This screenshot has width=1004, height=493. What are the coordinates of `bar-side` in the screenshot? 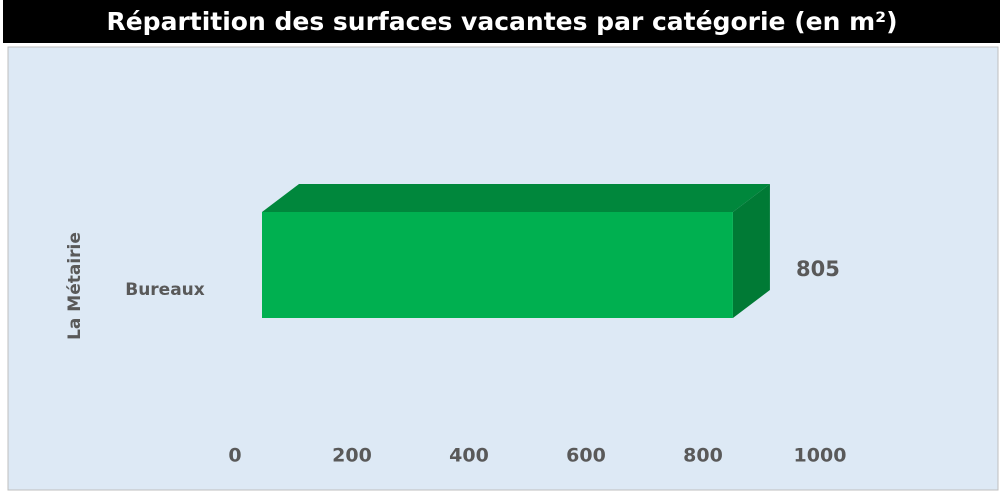 It's located at (751, 251).